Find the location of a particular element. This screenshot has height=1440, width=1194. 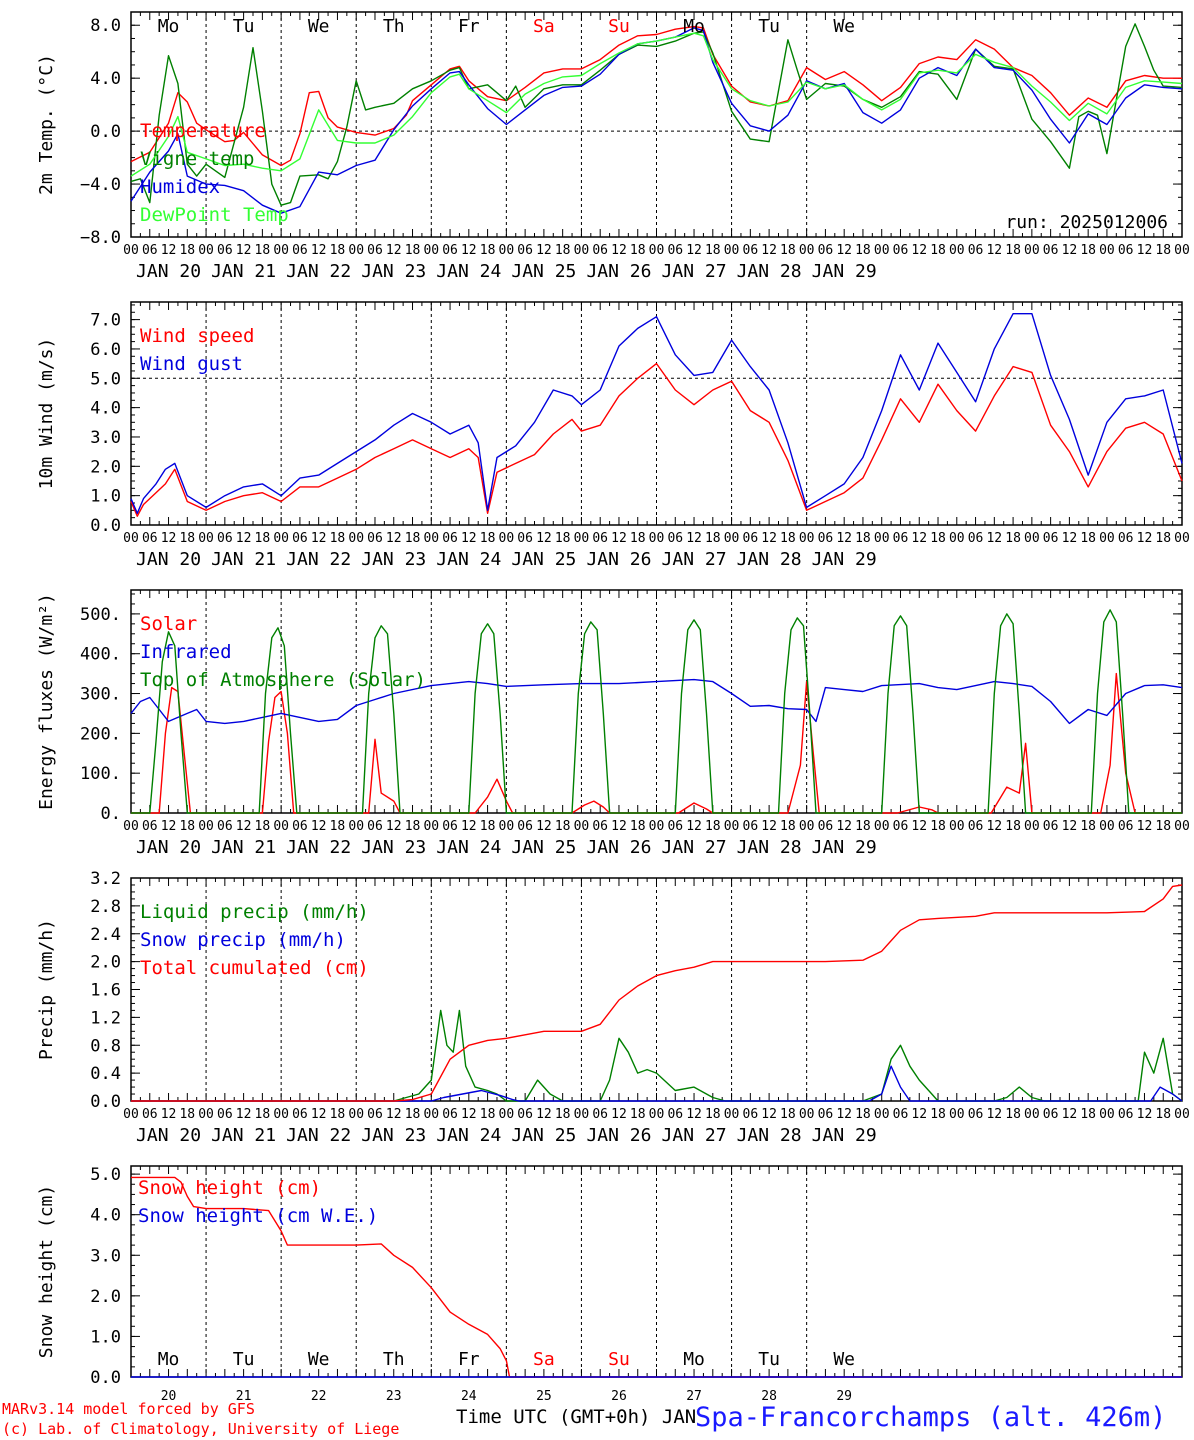

series-line-temperature is located at coordinates (656, 96).